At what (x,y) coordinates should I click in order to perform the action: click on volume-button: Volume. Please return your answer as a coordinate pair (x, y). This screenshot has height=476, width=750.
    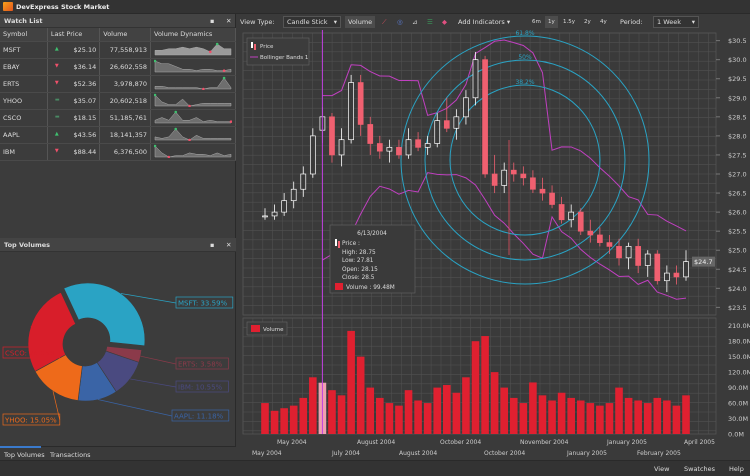
    Looking at the image, I should click on (360, 22).